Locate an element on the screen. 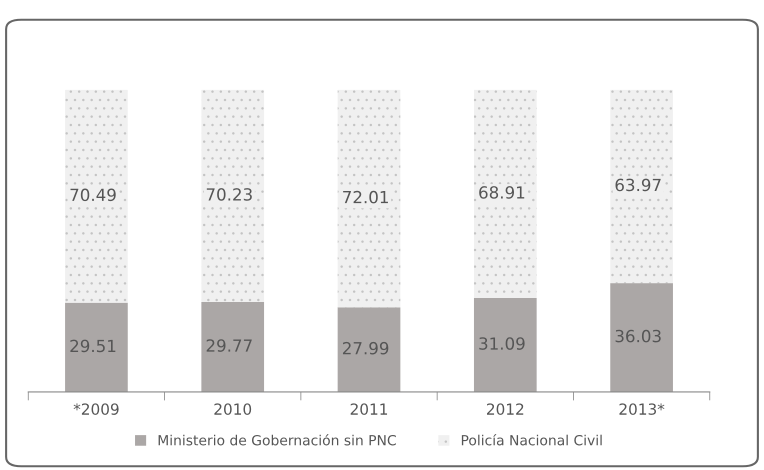  legend-label: Ministerio de Gobernación sin PNC is located at coordinates (277, 440).